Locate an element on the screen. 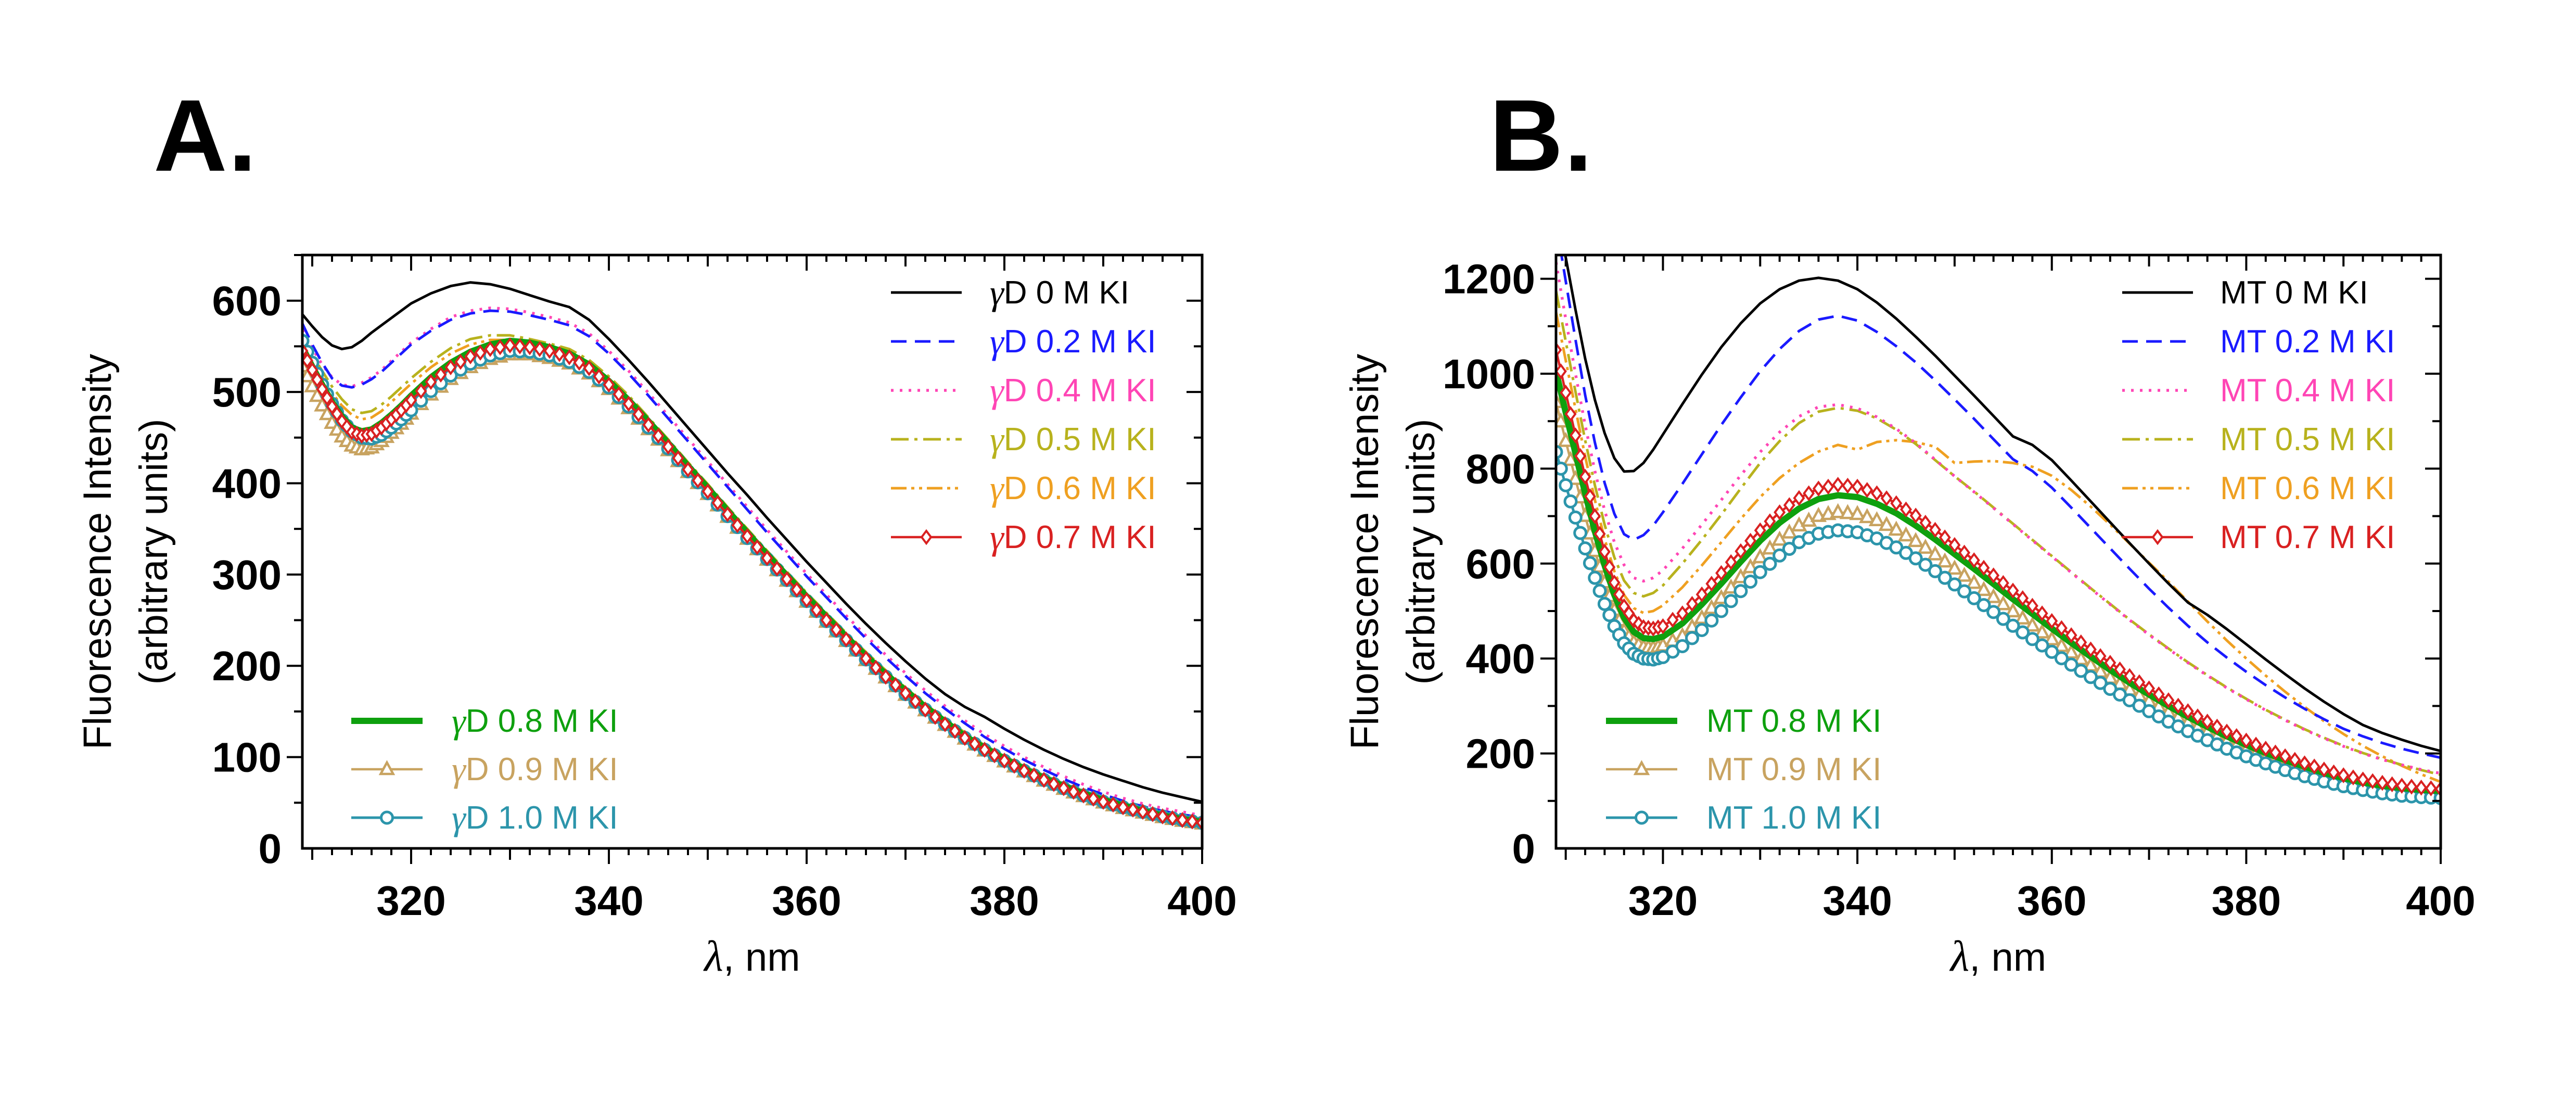 Image resolution: width=2576 pixels, height=1093 pixels. legend-label: MT 0.9 M KI is located at coordinates (1794, 769).